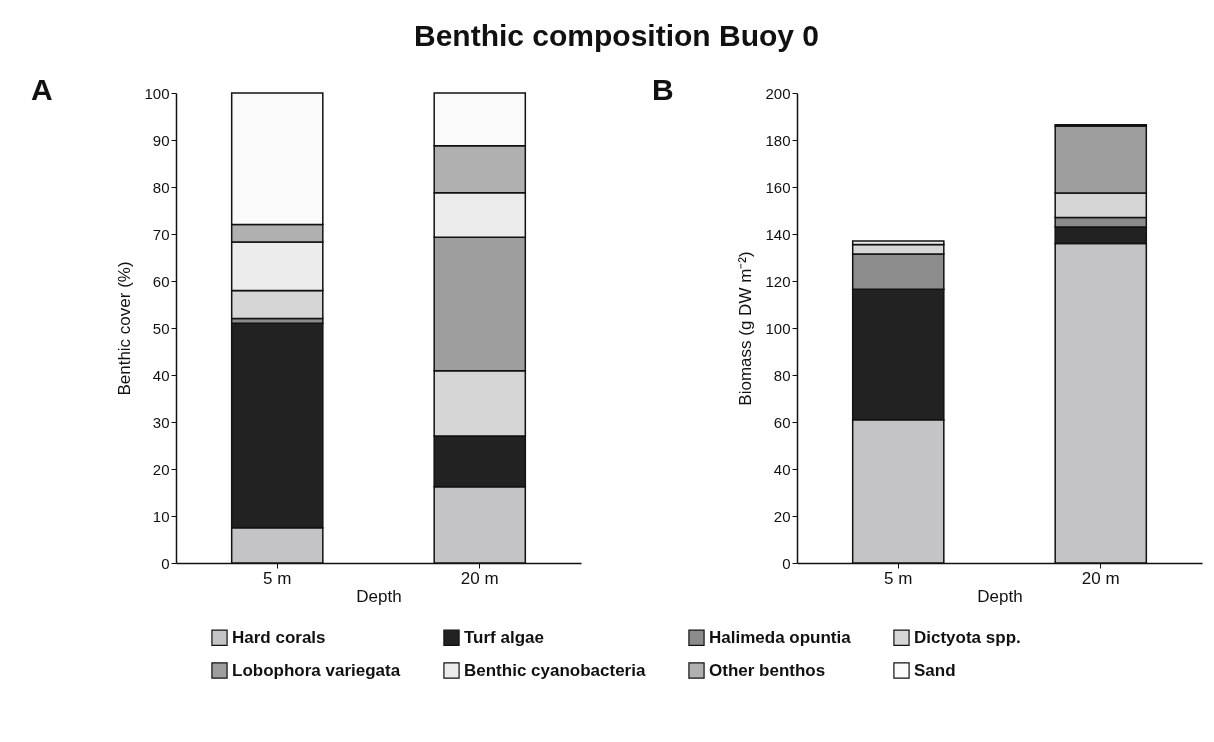  Describe the element at coordinates (161, 516) in the screenshot. I see `y-tick-label: 10` at that location.